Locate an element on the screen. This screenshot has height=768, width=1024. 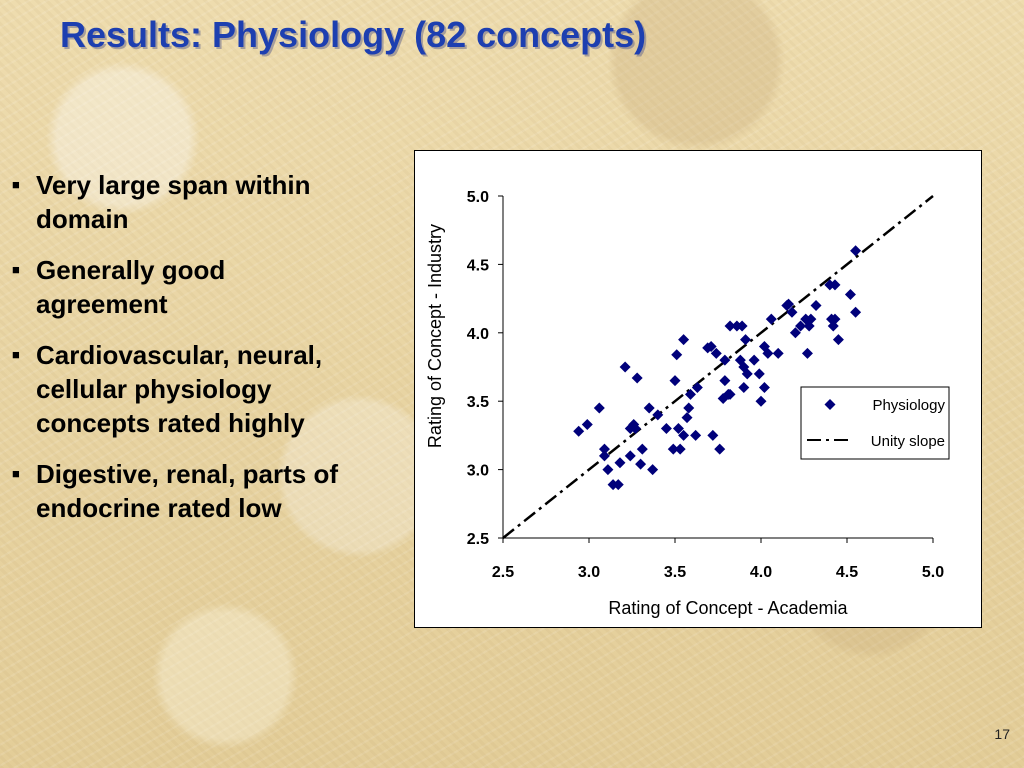
y-tick-label: 3.0 is located at coordinates (478, 471).